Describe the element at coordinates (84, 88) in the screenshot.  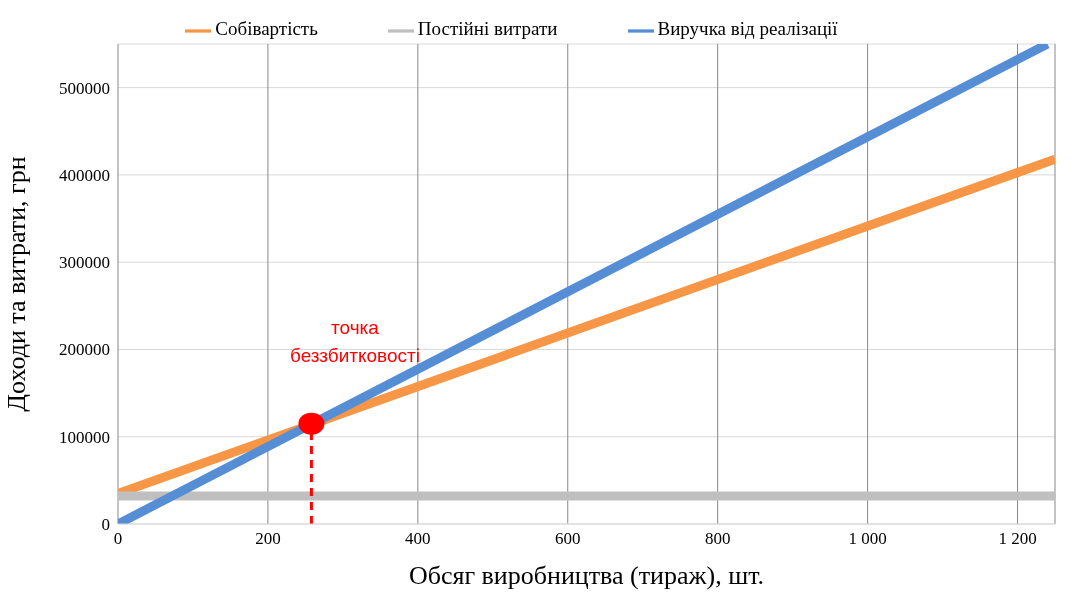
I see `y-tick-label: 500000` at that location.